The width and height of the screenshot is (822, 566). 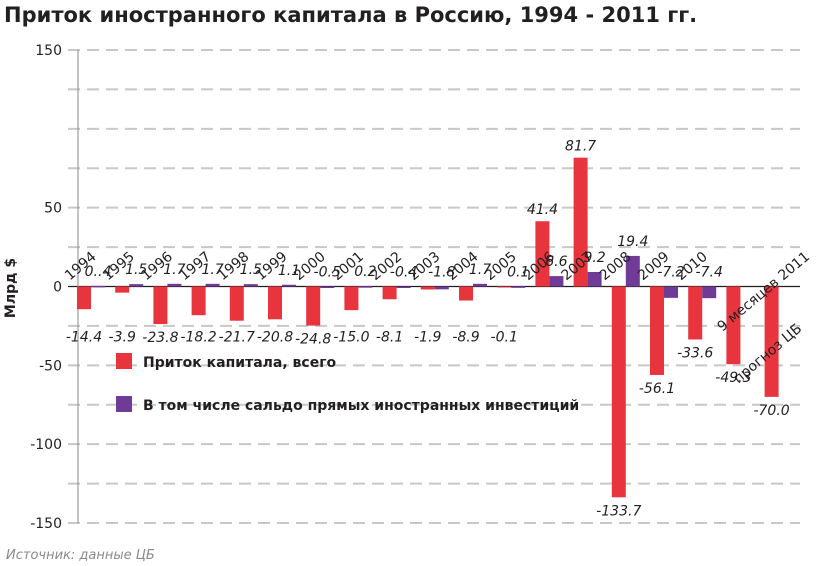 What do you see at coordinates (504, 338) in the screenshot?
I see `value-label-total: -0.1` at bounding box center [504, 338].